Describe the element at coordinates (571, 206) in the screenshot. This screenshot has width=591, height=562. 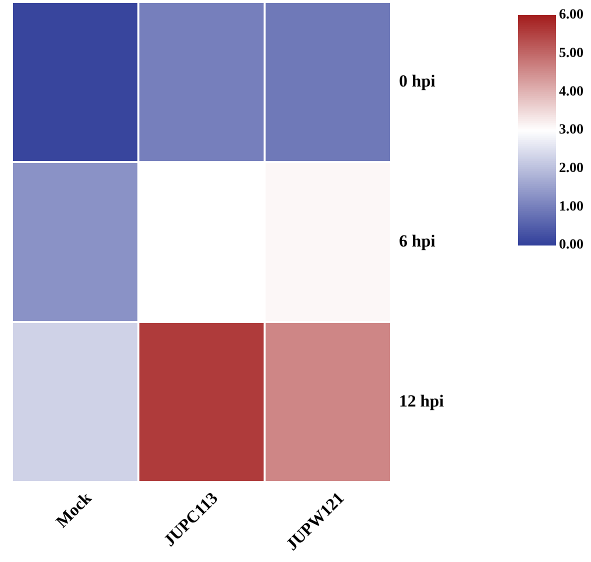
I see `color-bar-label: 1.00` at that location.